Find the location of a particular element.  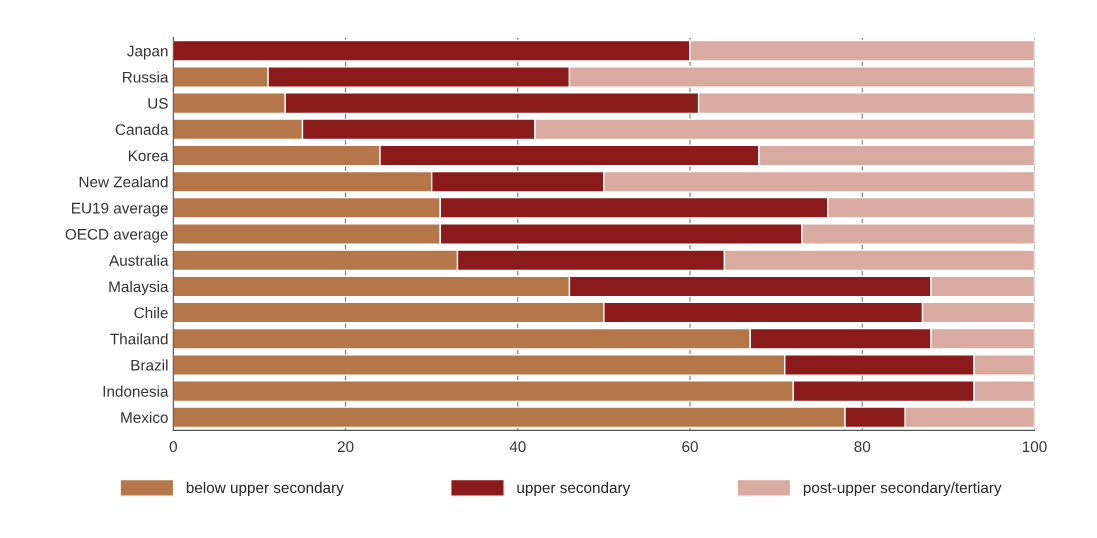

x-tick-label: 100 is located at coordinates (1034, 447).